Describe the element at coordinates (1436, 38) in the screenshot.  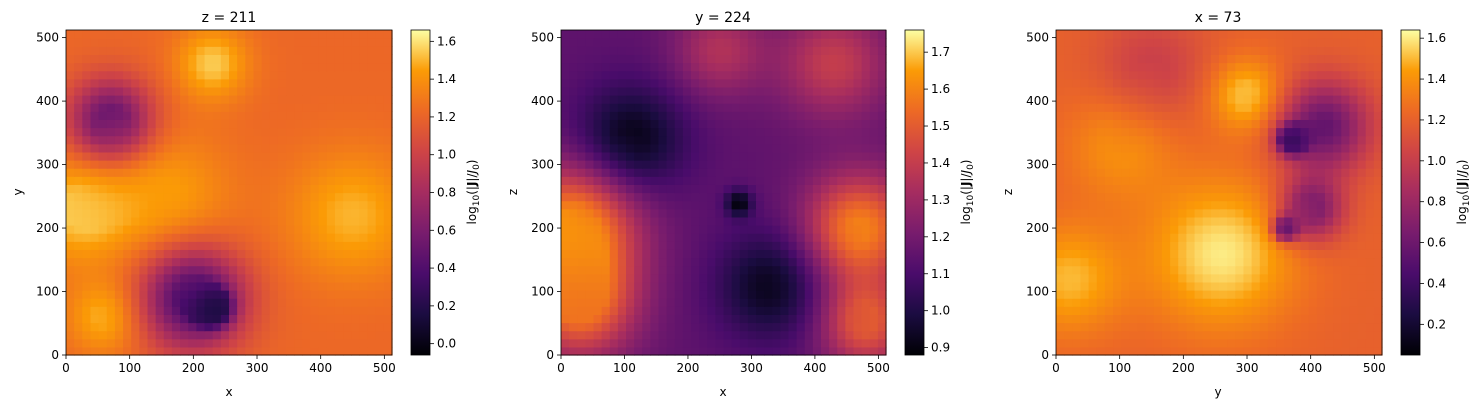
I see `colorbar-tick-label: 1.6` at that location.